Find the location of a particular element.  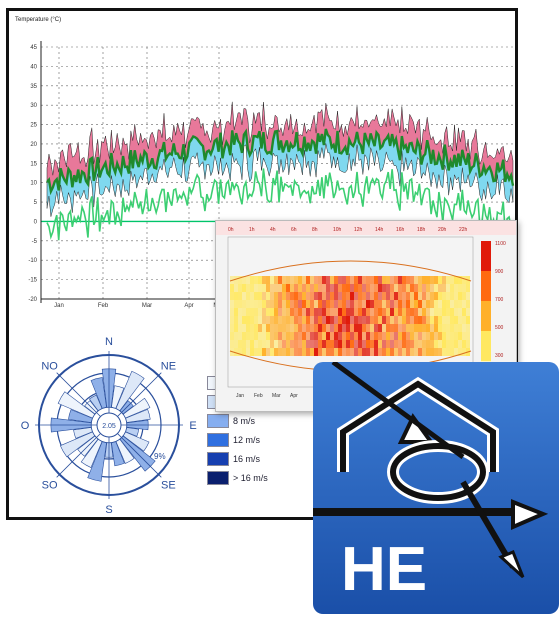

rose-direction-label: SO is located at coordinates (50, 485).